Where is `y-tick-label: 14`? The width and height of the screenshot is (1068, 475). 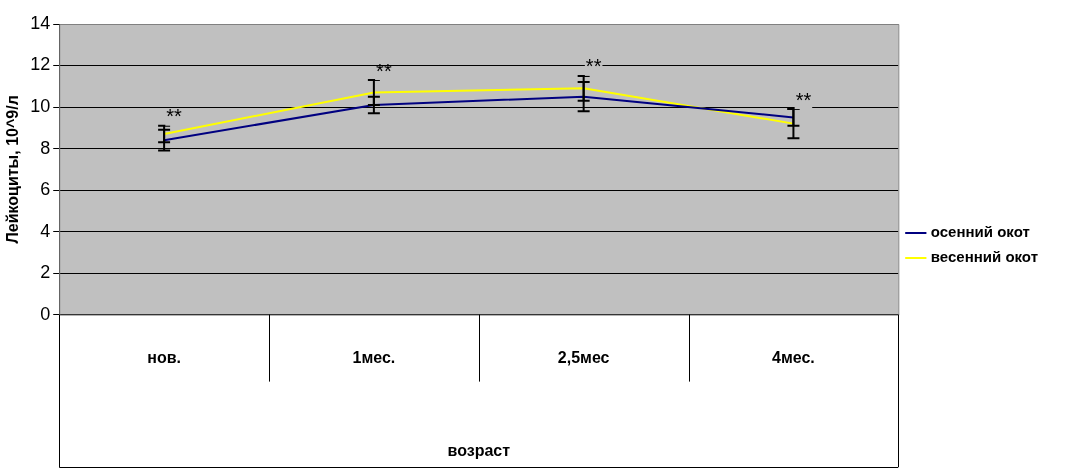 y-tick-label: 14 is located at coordinates (40, 22).